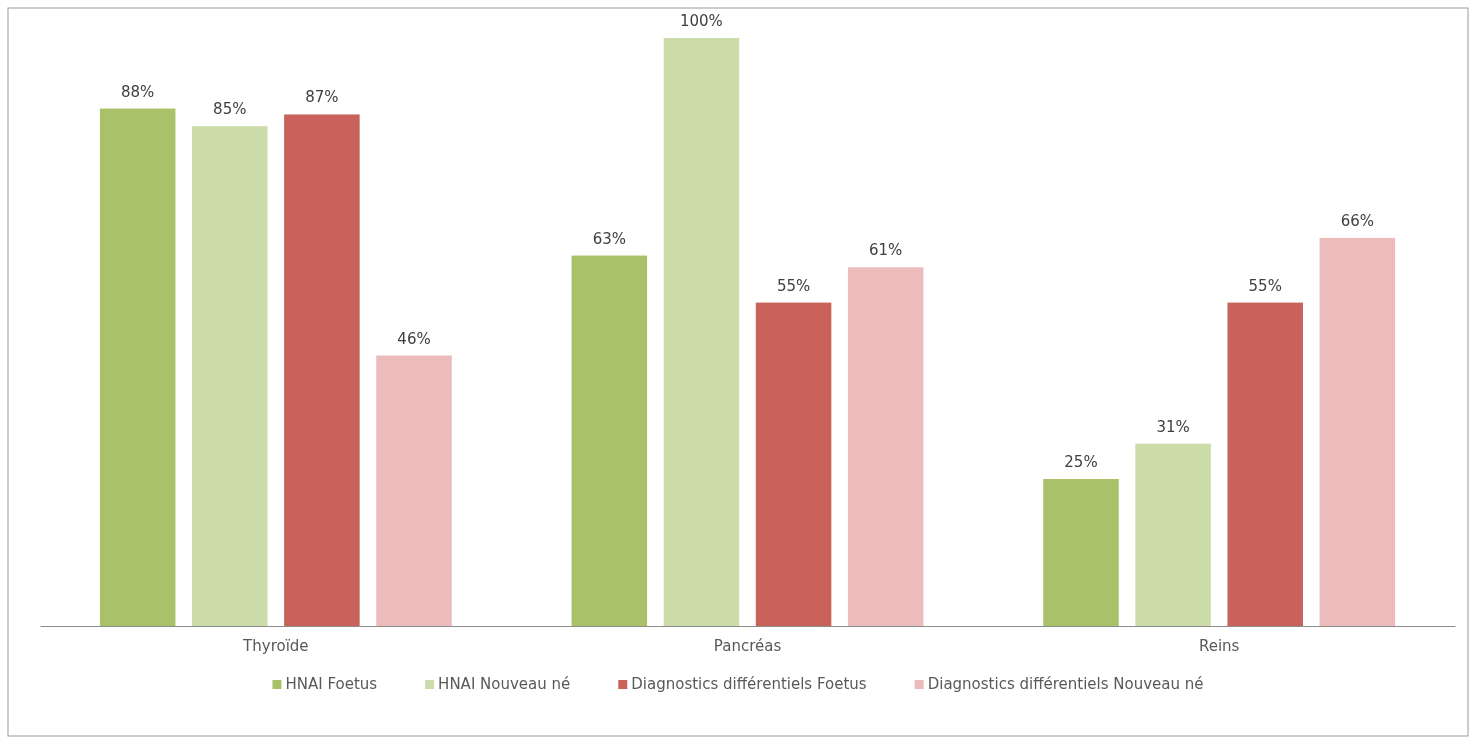 The image size is (1476, 744). What do you see at coordinates (749, 684) in the screenshot?
I see `legend-label: Diagnostics différentiels Foetus` at bounding box center [749, 684].